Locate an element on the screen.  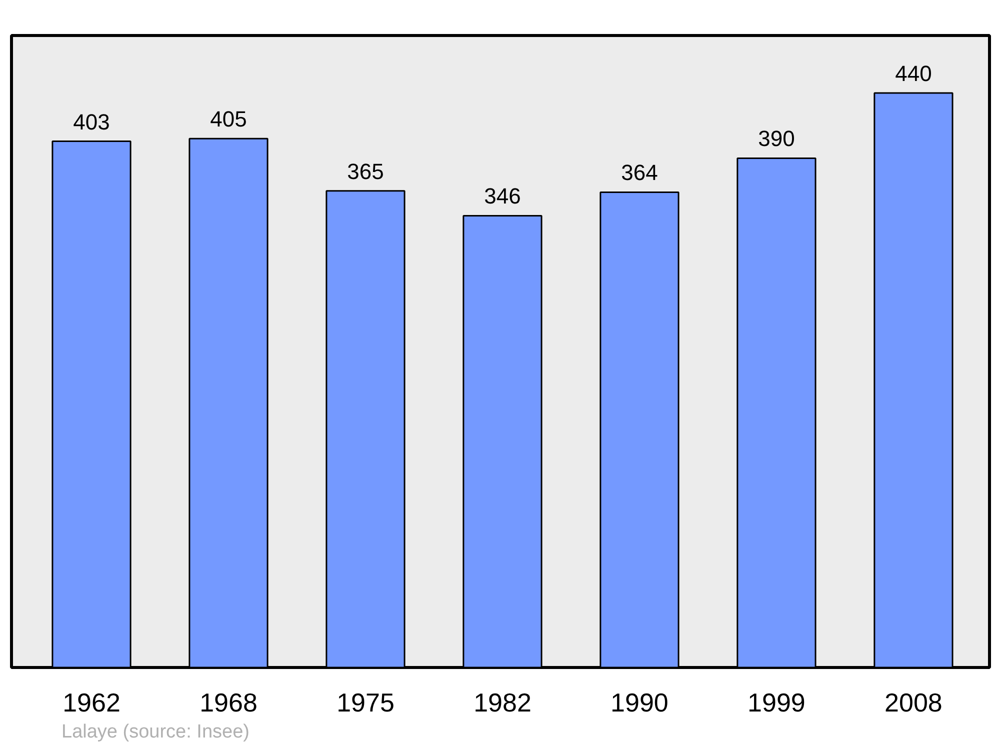
data-label: 364 is located at coordinates (639, 173).